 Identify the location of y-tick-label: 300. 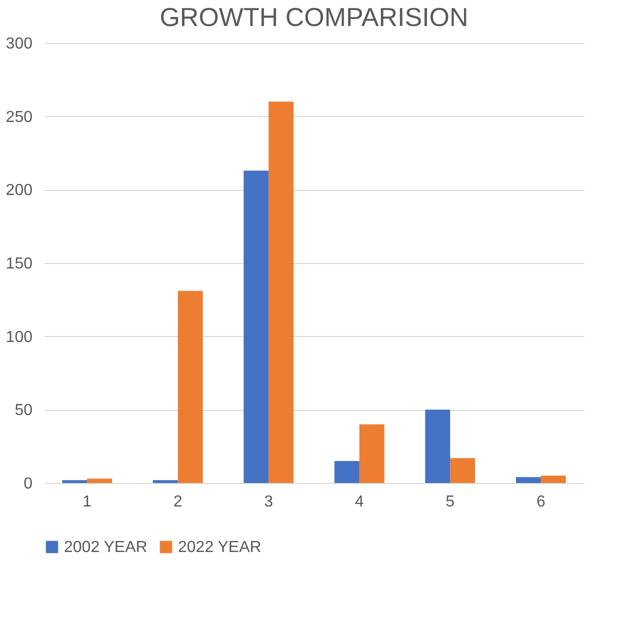
(19, 44).